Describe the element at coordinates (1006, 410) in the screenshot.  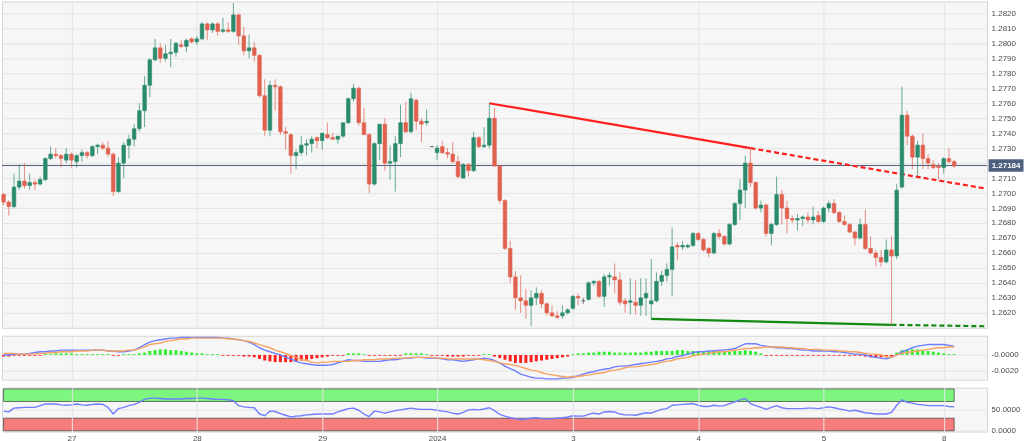
I see `y-tick-label: 50.0000` at that location.